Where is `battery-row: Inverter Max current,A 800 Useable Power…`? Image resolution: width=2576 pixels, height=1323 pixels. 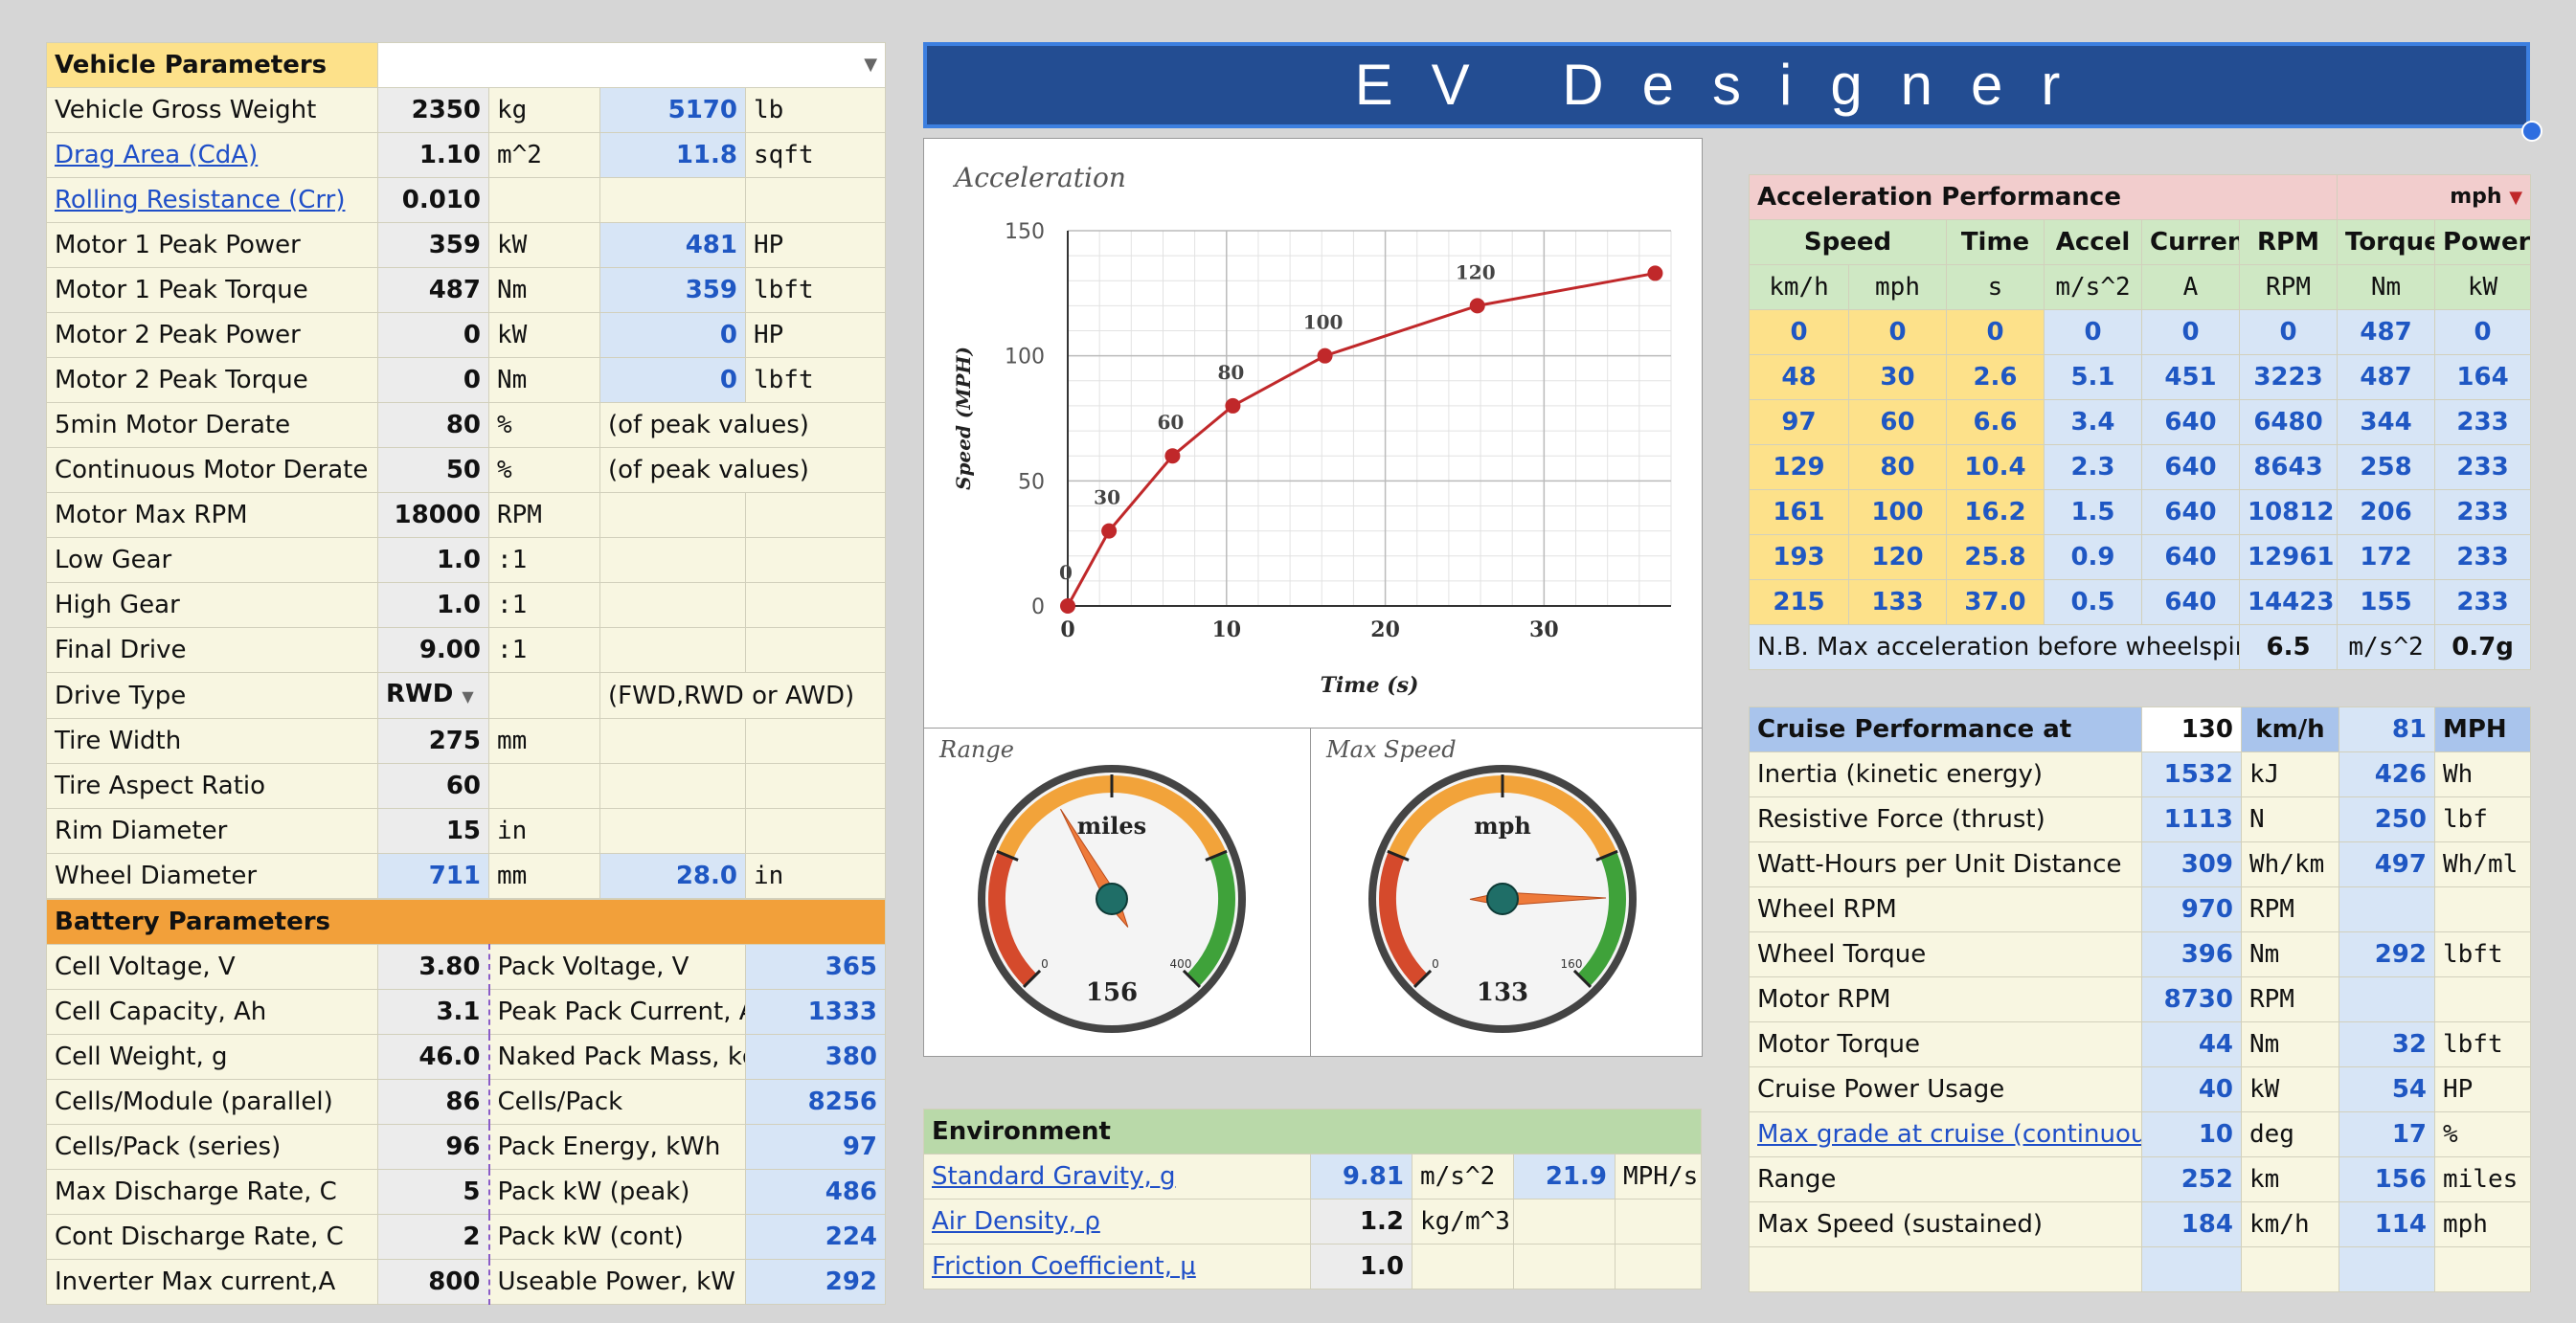
battery-row: Inverter Max current,A 800 Useable Power… is located at coordinates (466, 1282).